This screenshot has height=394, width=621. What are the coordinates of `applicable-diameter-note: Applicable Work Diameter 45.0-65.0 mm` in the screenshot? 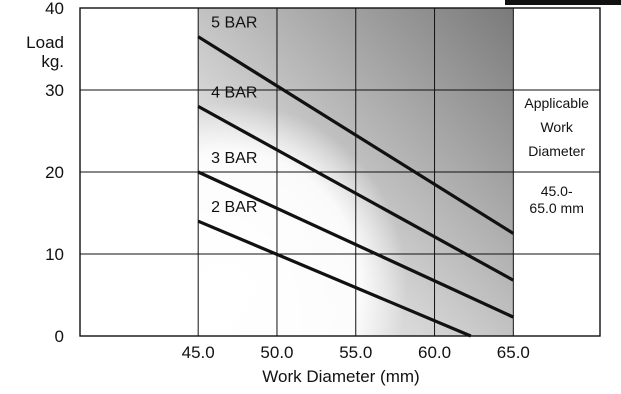 It's located at (556, 155).